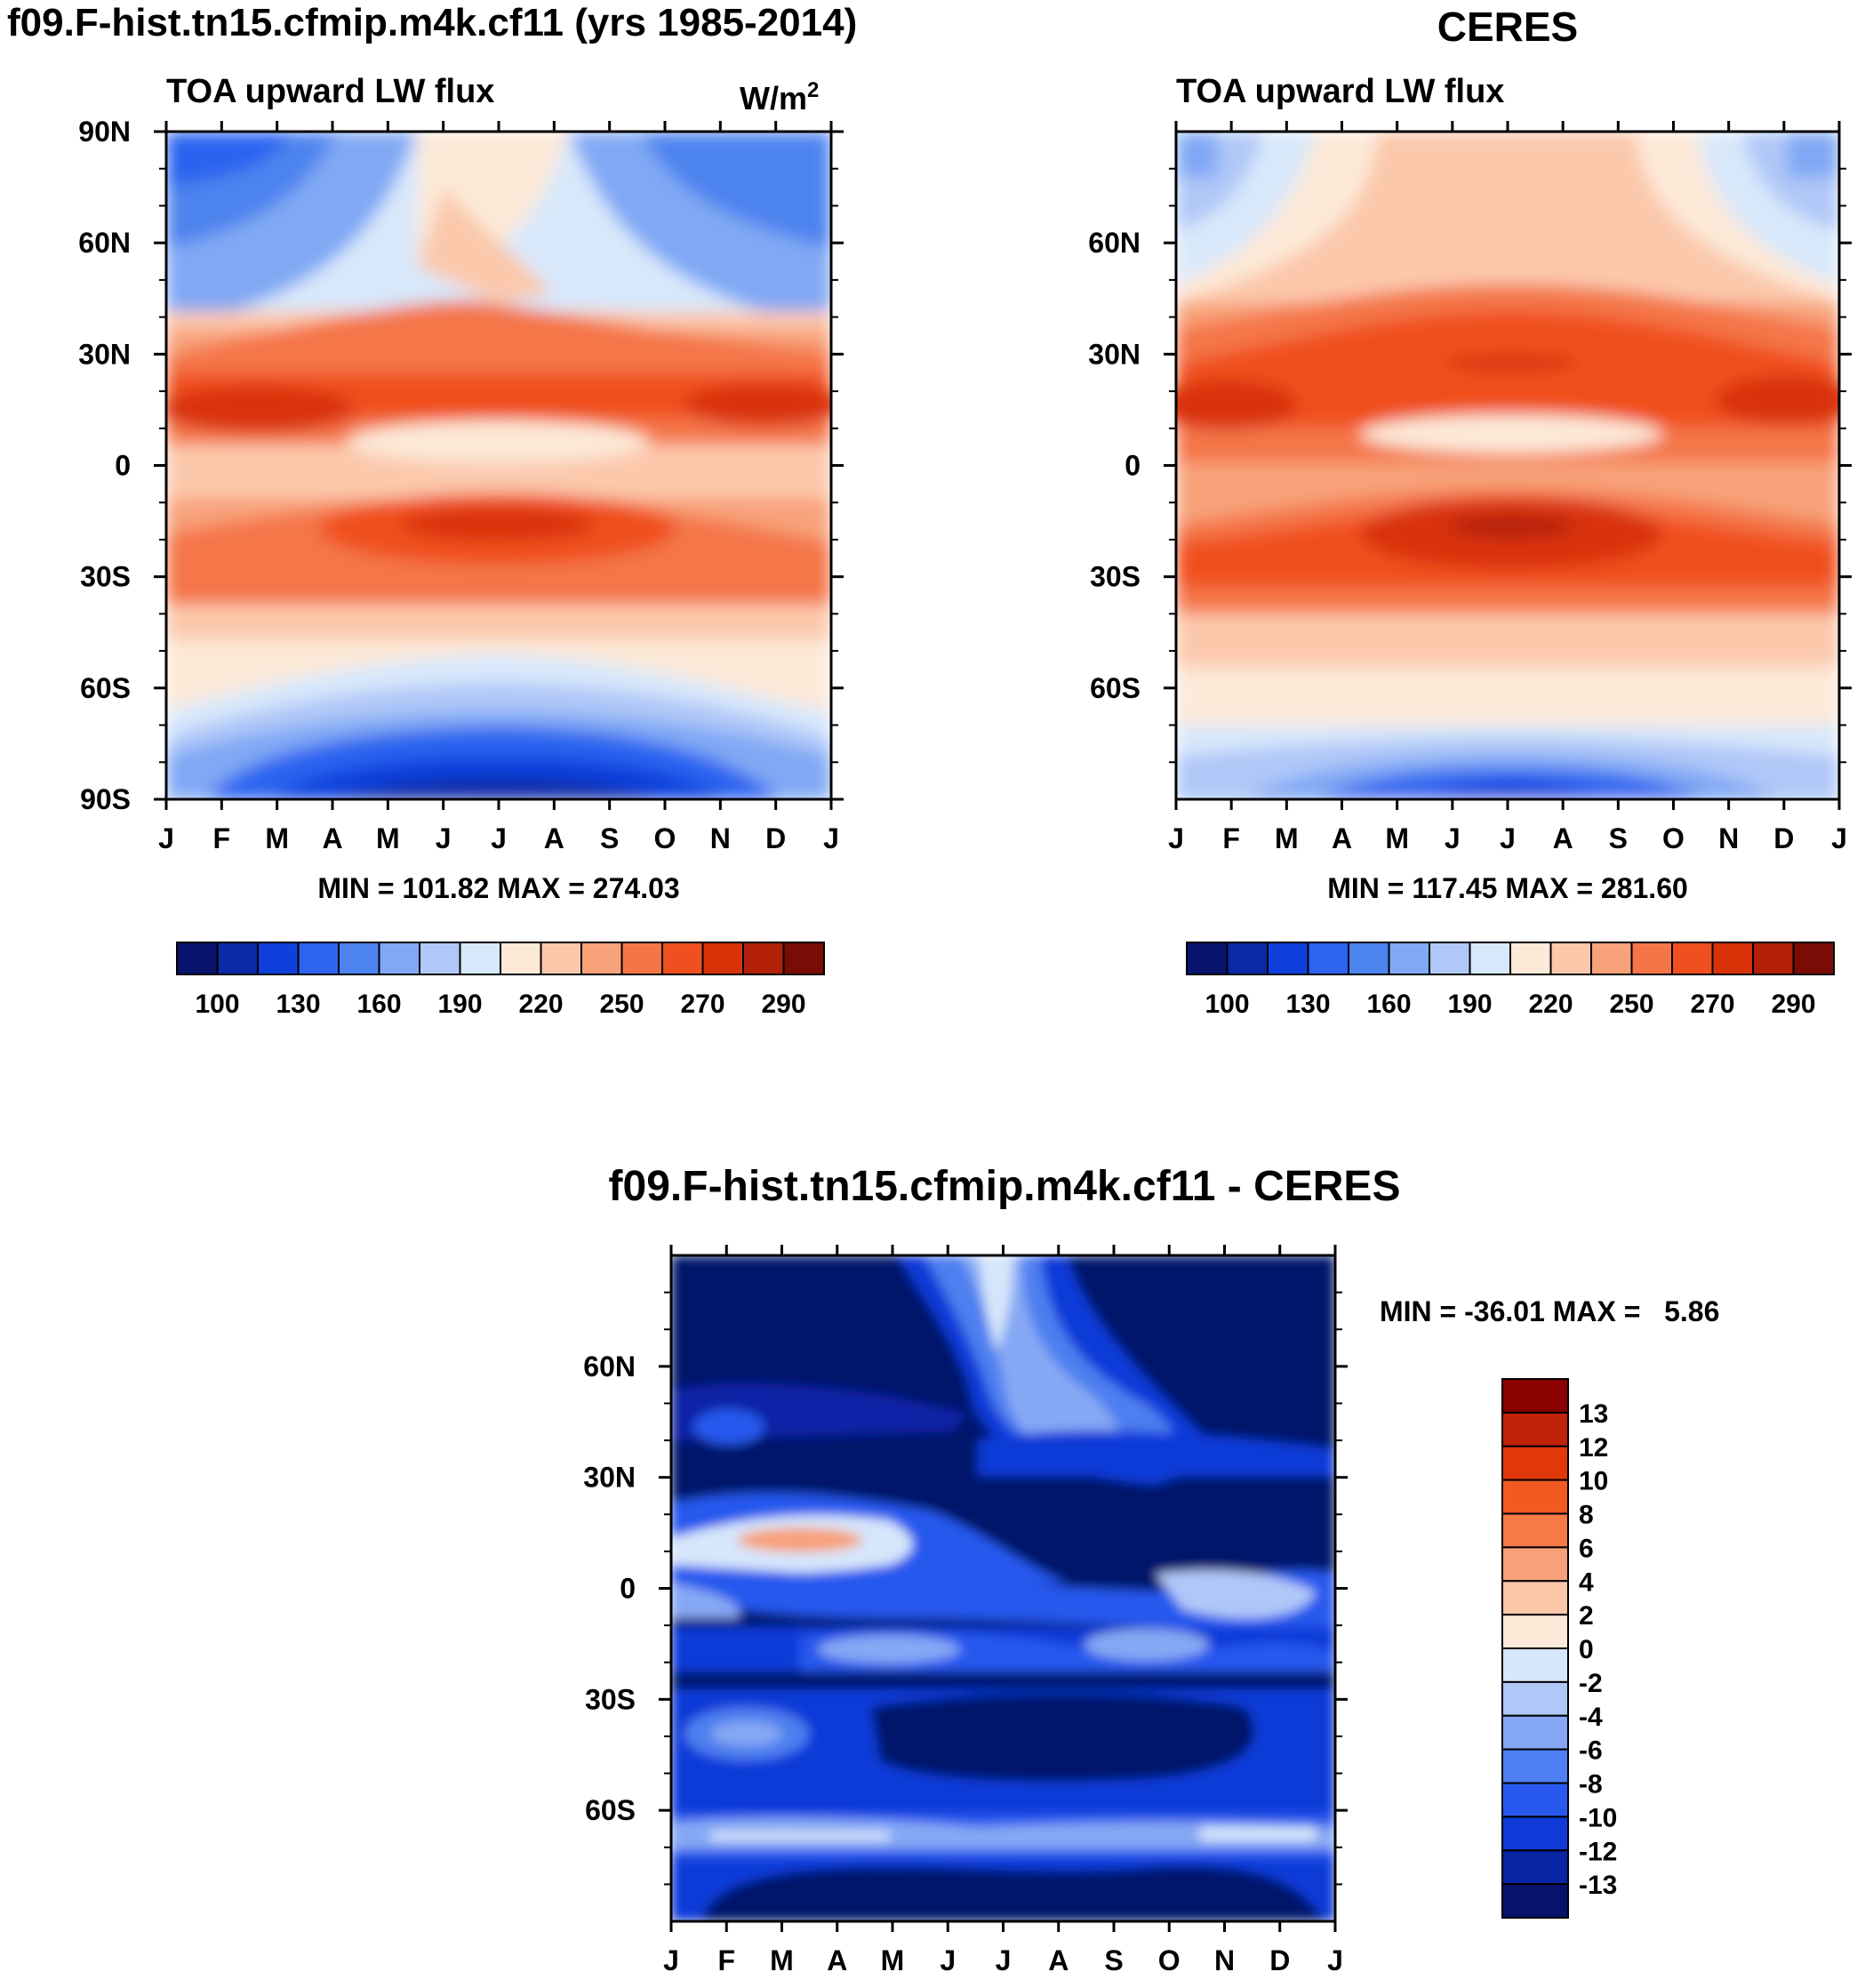 The image size is (1865, 1988). I want to click on colorbar-label: 130, so click(298, 1004).